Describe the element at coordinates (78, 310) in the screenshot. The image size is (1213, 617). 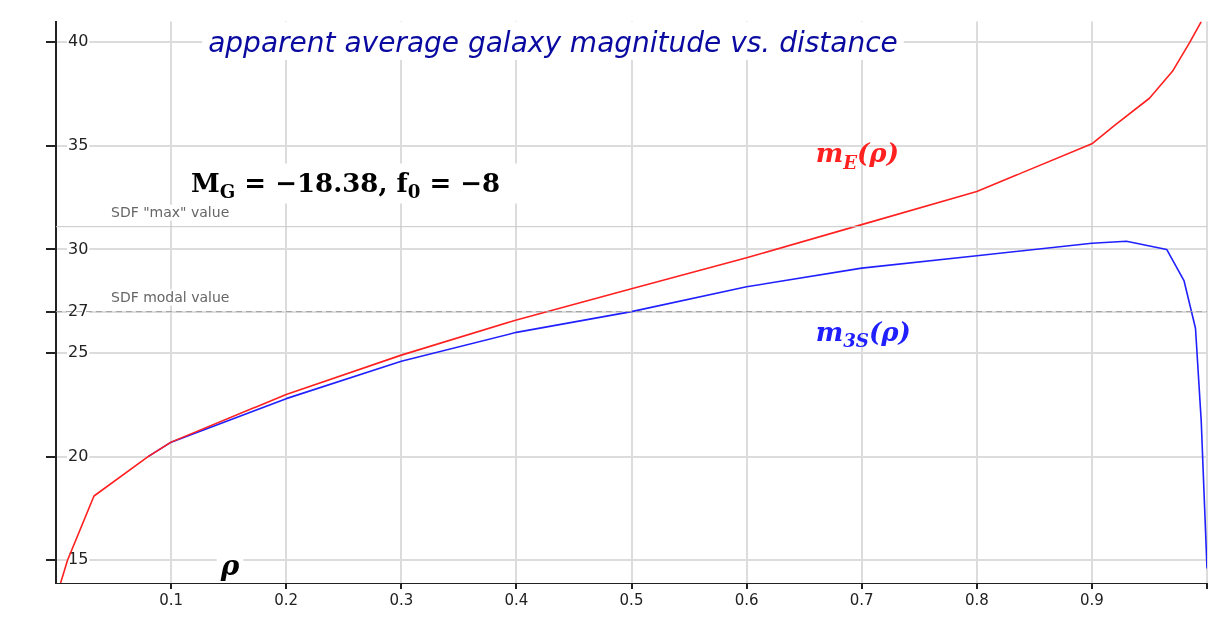
I see `y-tick-label: 27` at that location.